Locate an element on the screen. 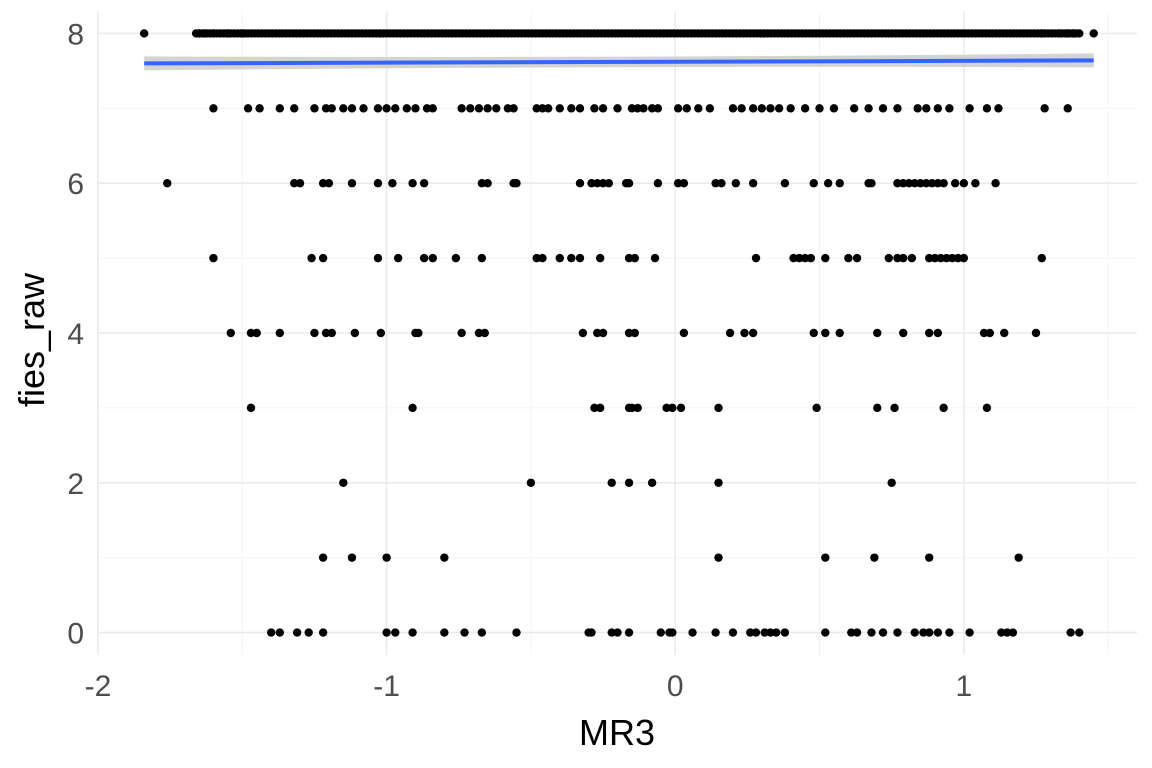  x-tick-label: 0 is located at coordinates (675, 686).